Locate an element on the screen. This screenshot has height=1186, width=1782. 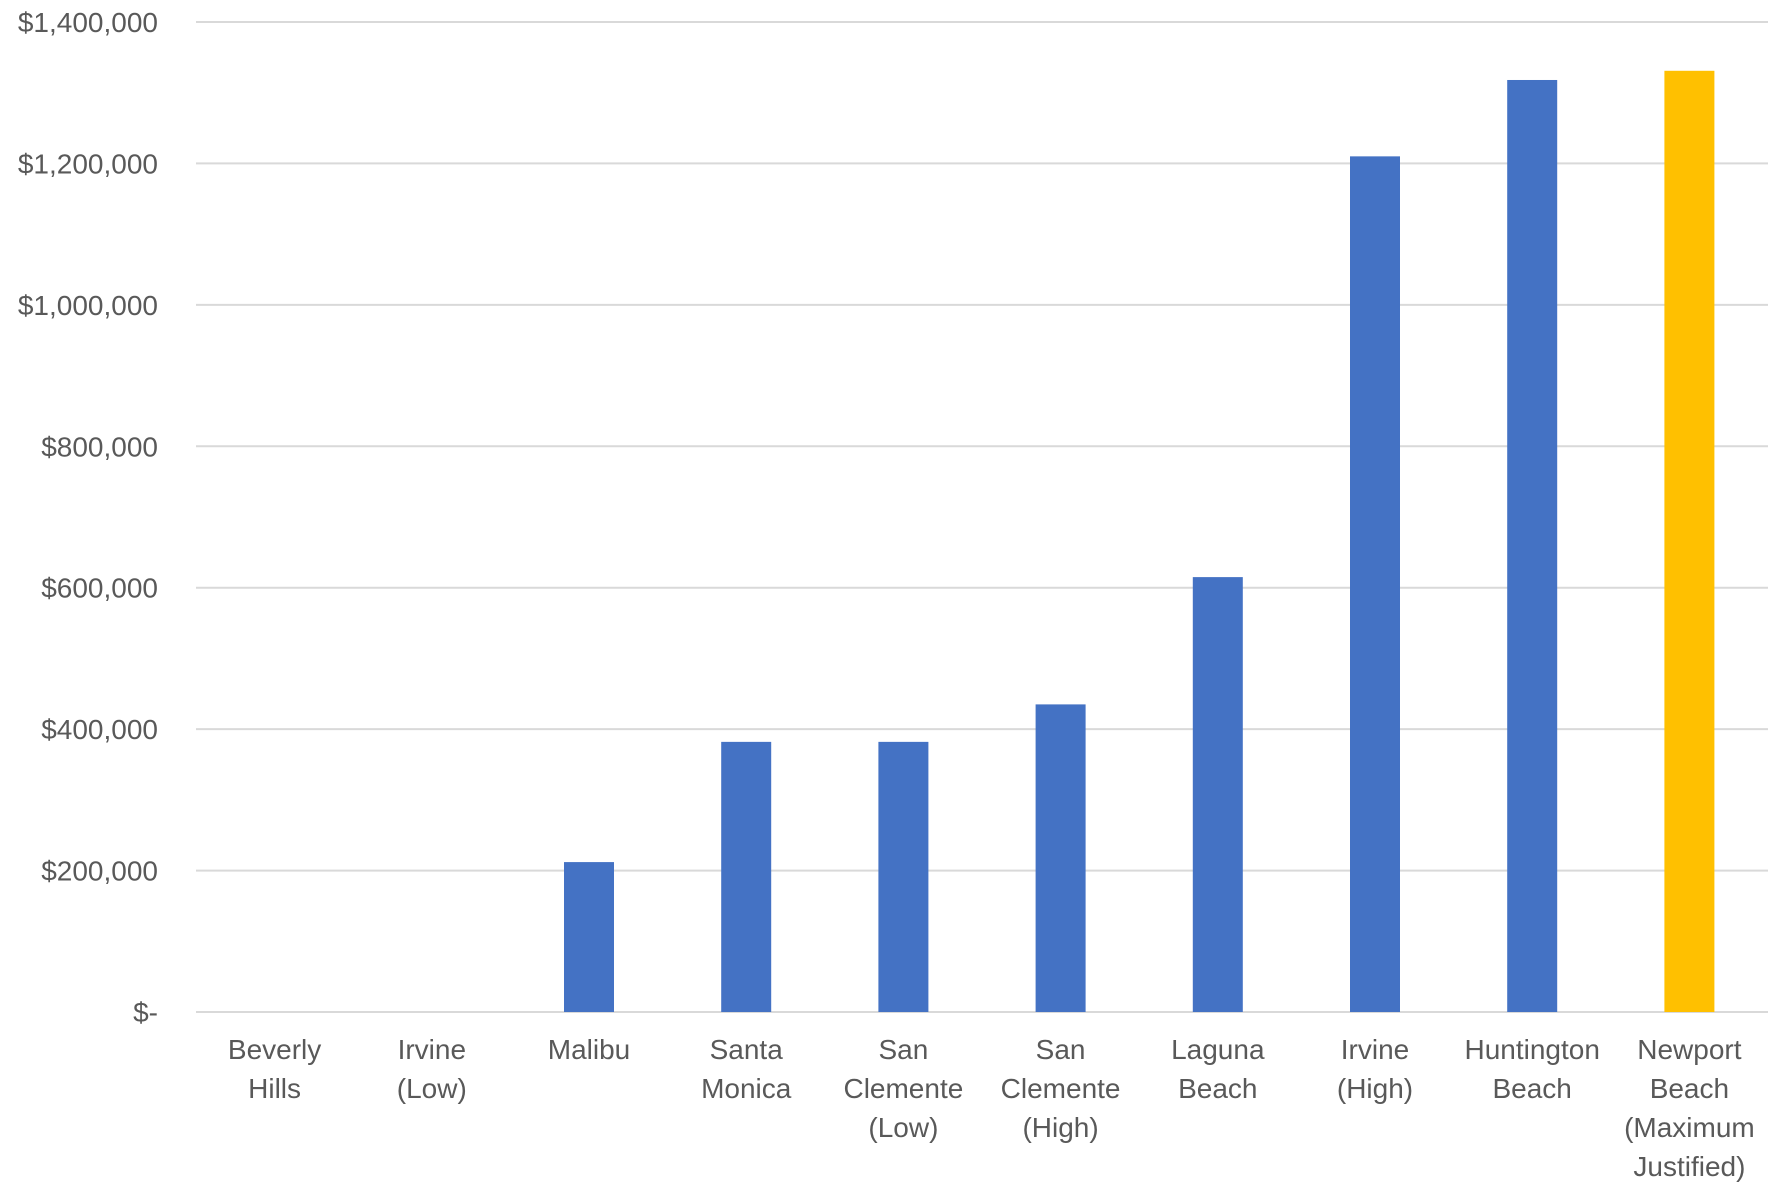
y-tick-label: $1,400,000 is located at coordinates (88, 22).